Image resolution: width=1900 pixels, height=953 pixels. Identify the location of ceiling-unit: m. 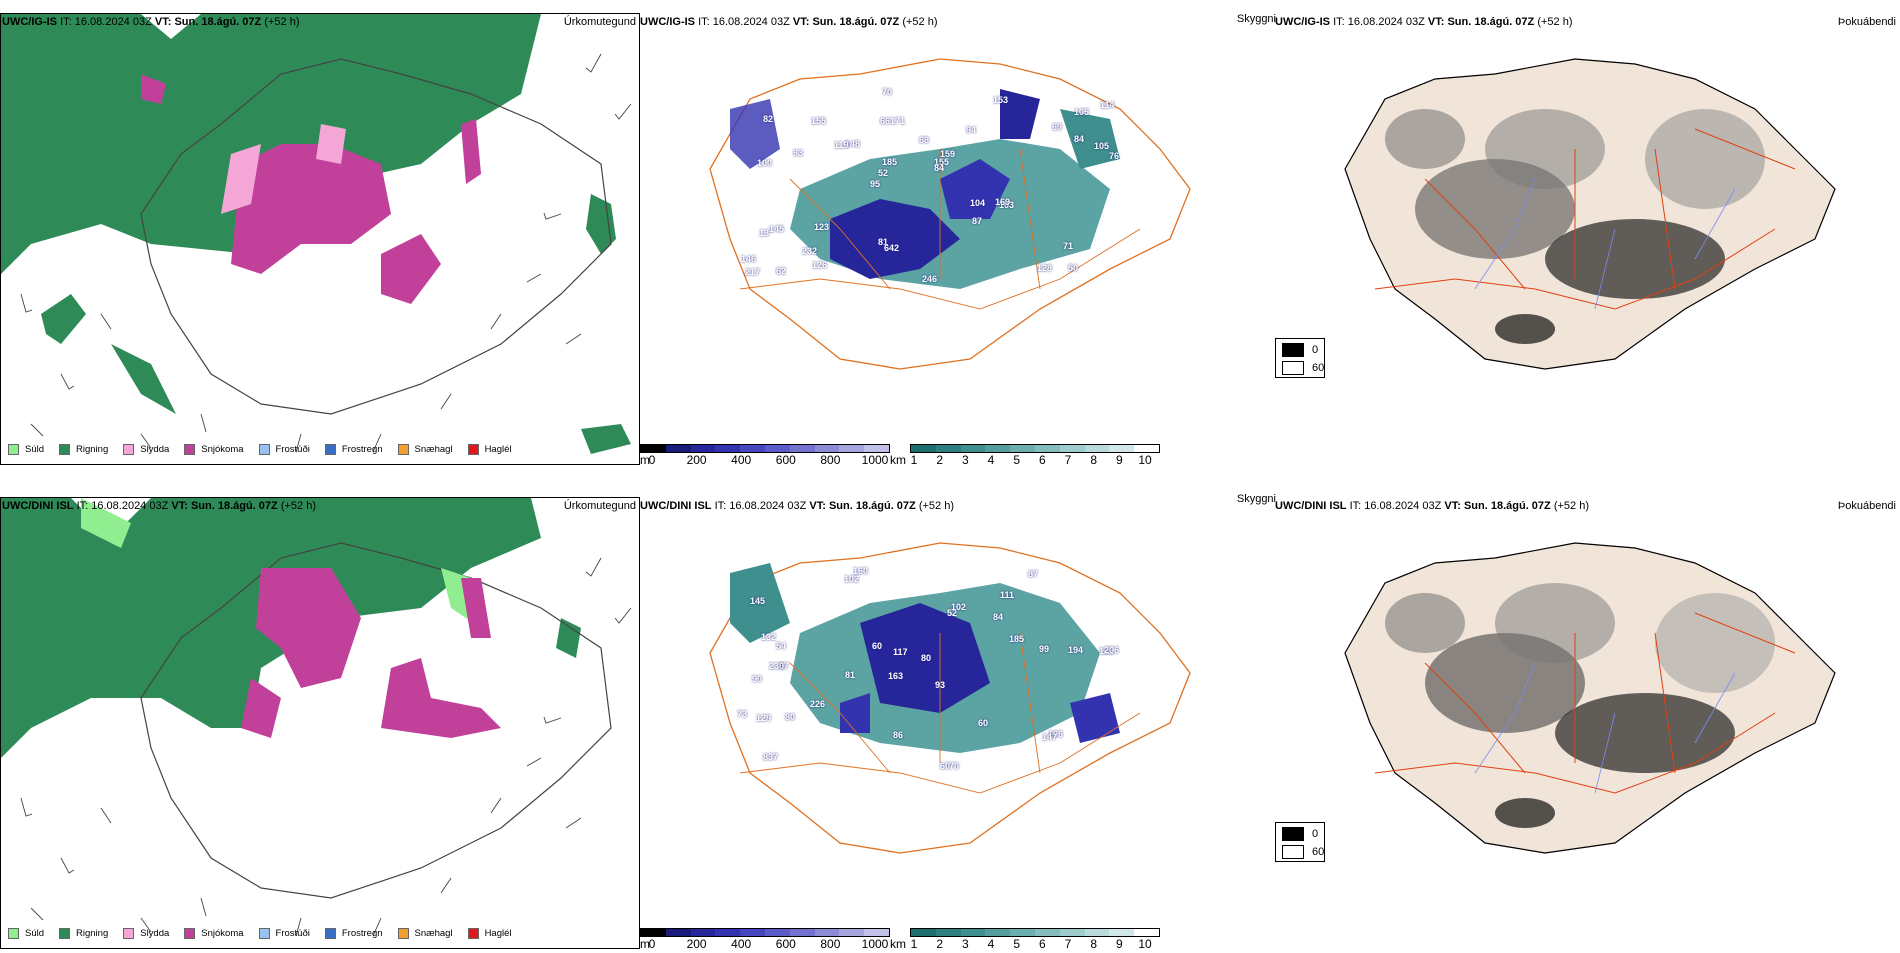
(645, 944).